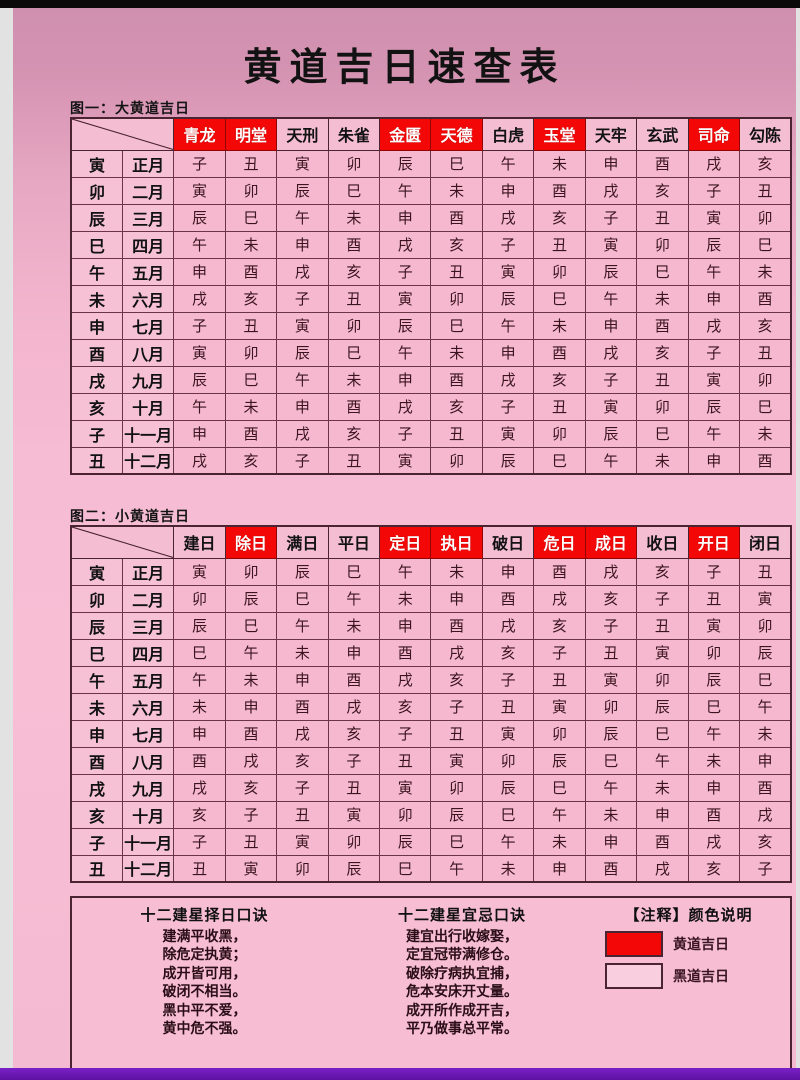 The height and width of the screenshot is (1080, 800). What do you see at coordinates (456, 542) in the screenshot?
I see `column-header-执日: 执日` at bounding box center [456, 542].